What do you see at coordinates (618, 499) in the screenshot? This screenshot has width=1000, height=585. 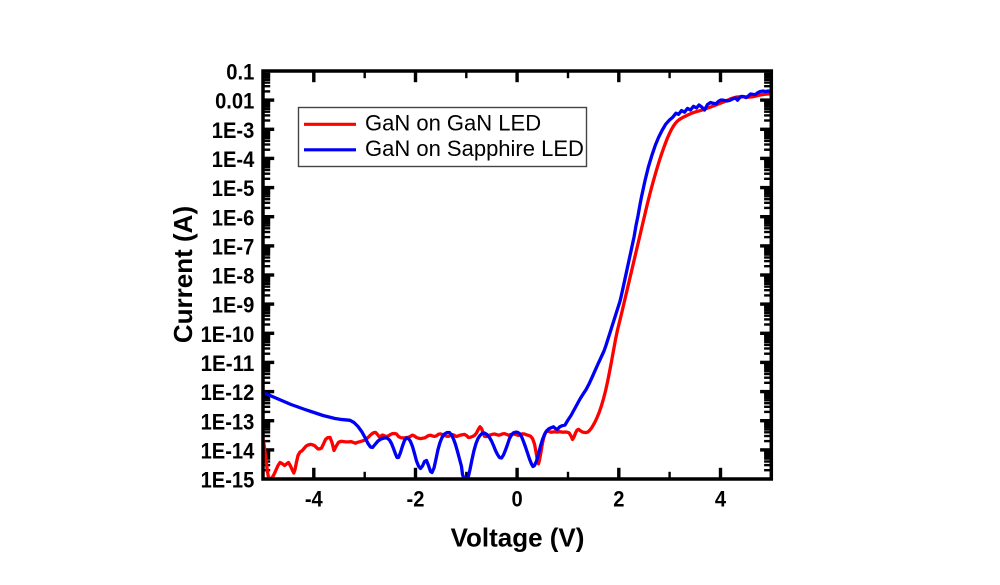 I see `svg-text: 2` at bounding box center [618, 499].